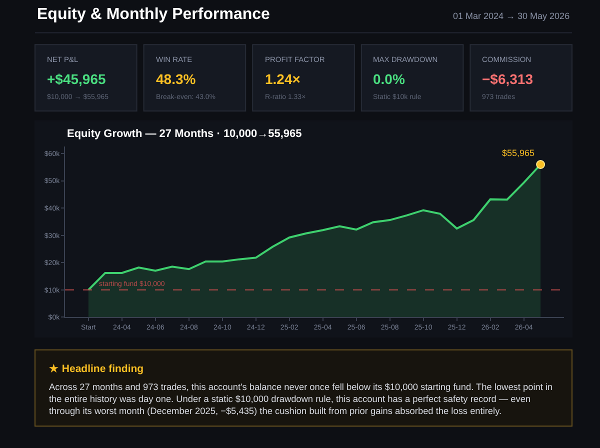 The height and width of the screenshot is (448, 600). I want to click on text: 01 Mar 2024 → 30 May 2026, so click(511, 16).